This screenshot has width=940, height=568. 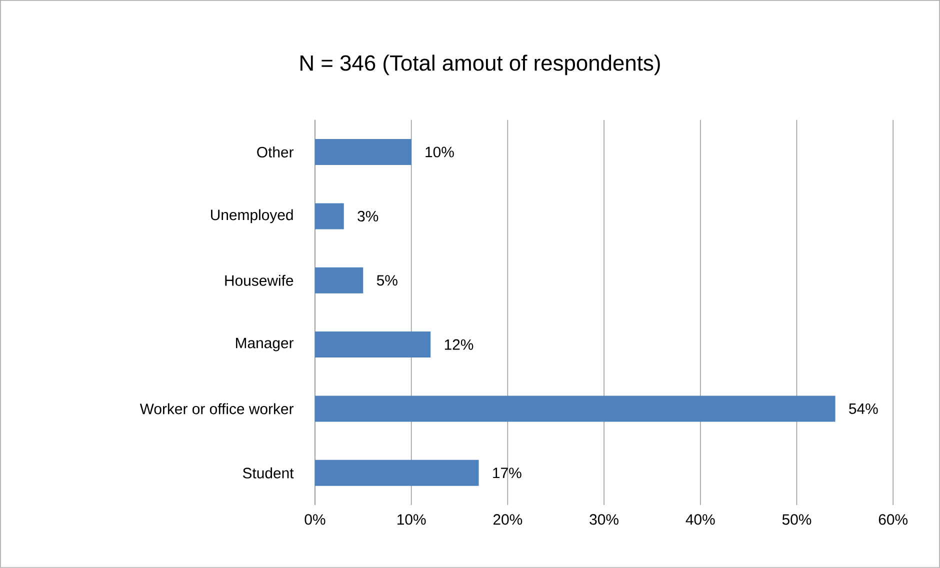 What do you see at coordinates (412, 519) in the screenshot?
I see `x-tick-label: 10%` at bounding box center [412, 519].